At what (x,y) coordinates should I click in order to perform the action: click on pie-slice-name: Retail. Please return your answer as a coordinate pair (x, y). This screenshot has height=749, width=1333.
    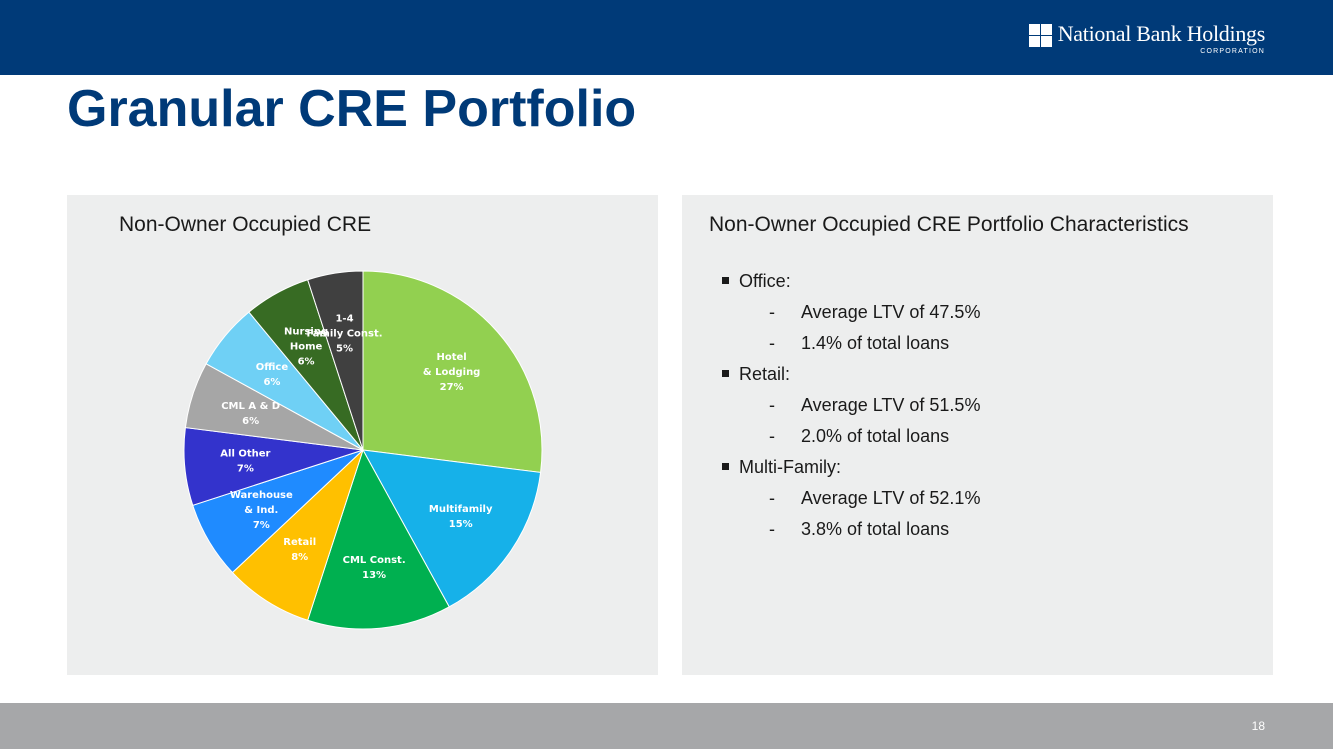
    Looking at the image, I should click on (299, 542).